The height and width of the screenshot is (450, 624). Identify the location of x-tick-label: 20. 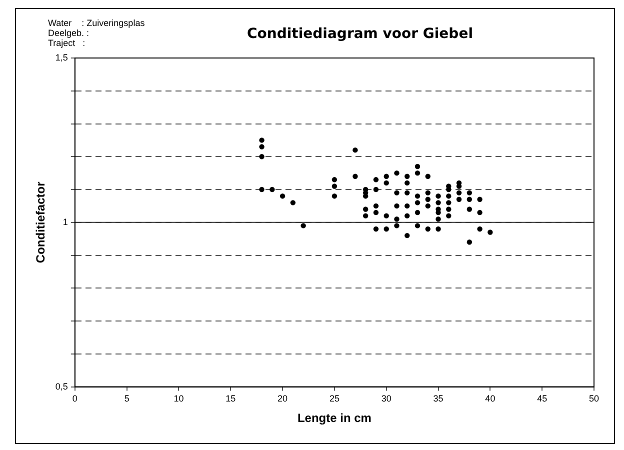
(283, 399).